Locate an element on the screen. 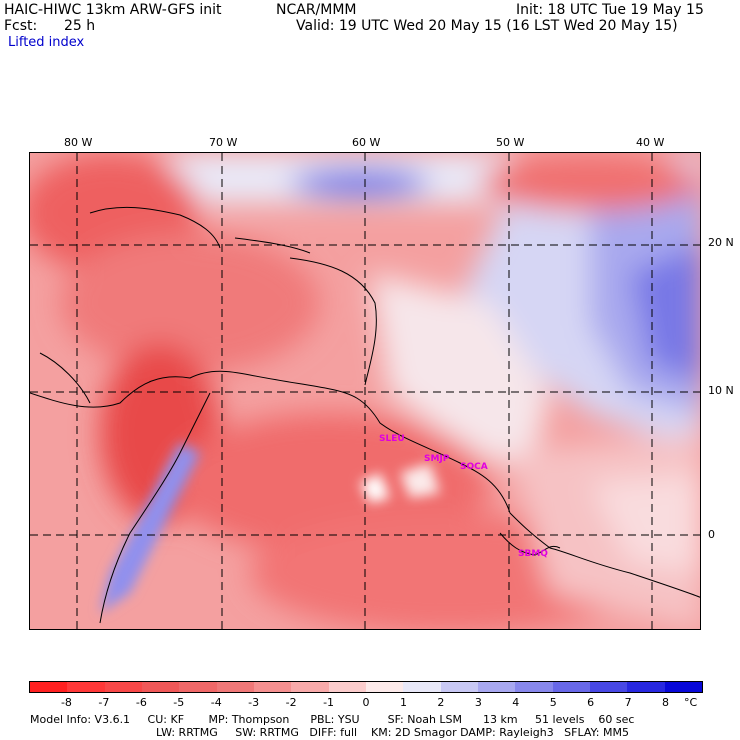 The image size is (740, 740). fcst-label: Fcst: is located at coordinates (21, 26).